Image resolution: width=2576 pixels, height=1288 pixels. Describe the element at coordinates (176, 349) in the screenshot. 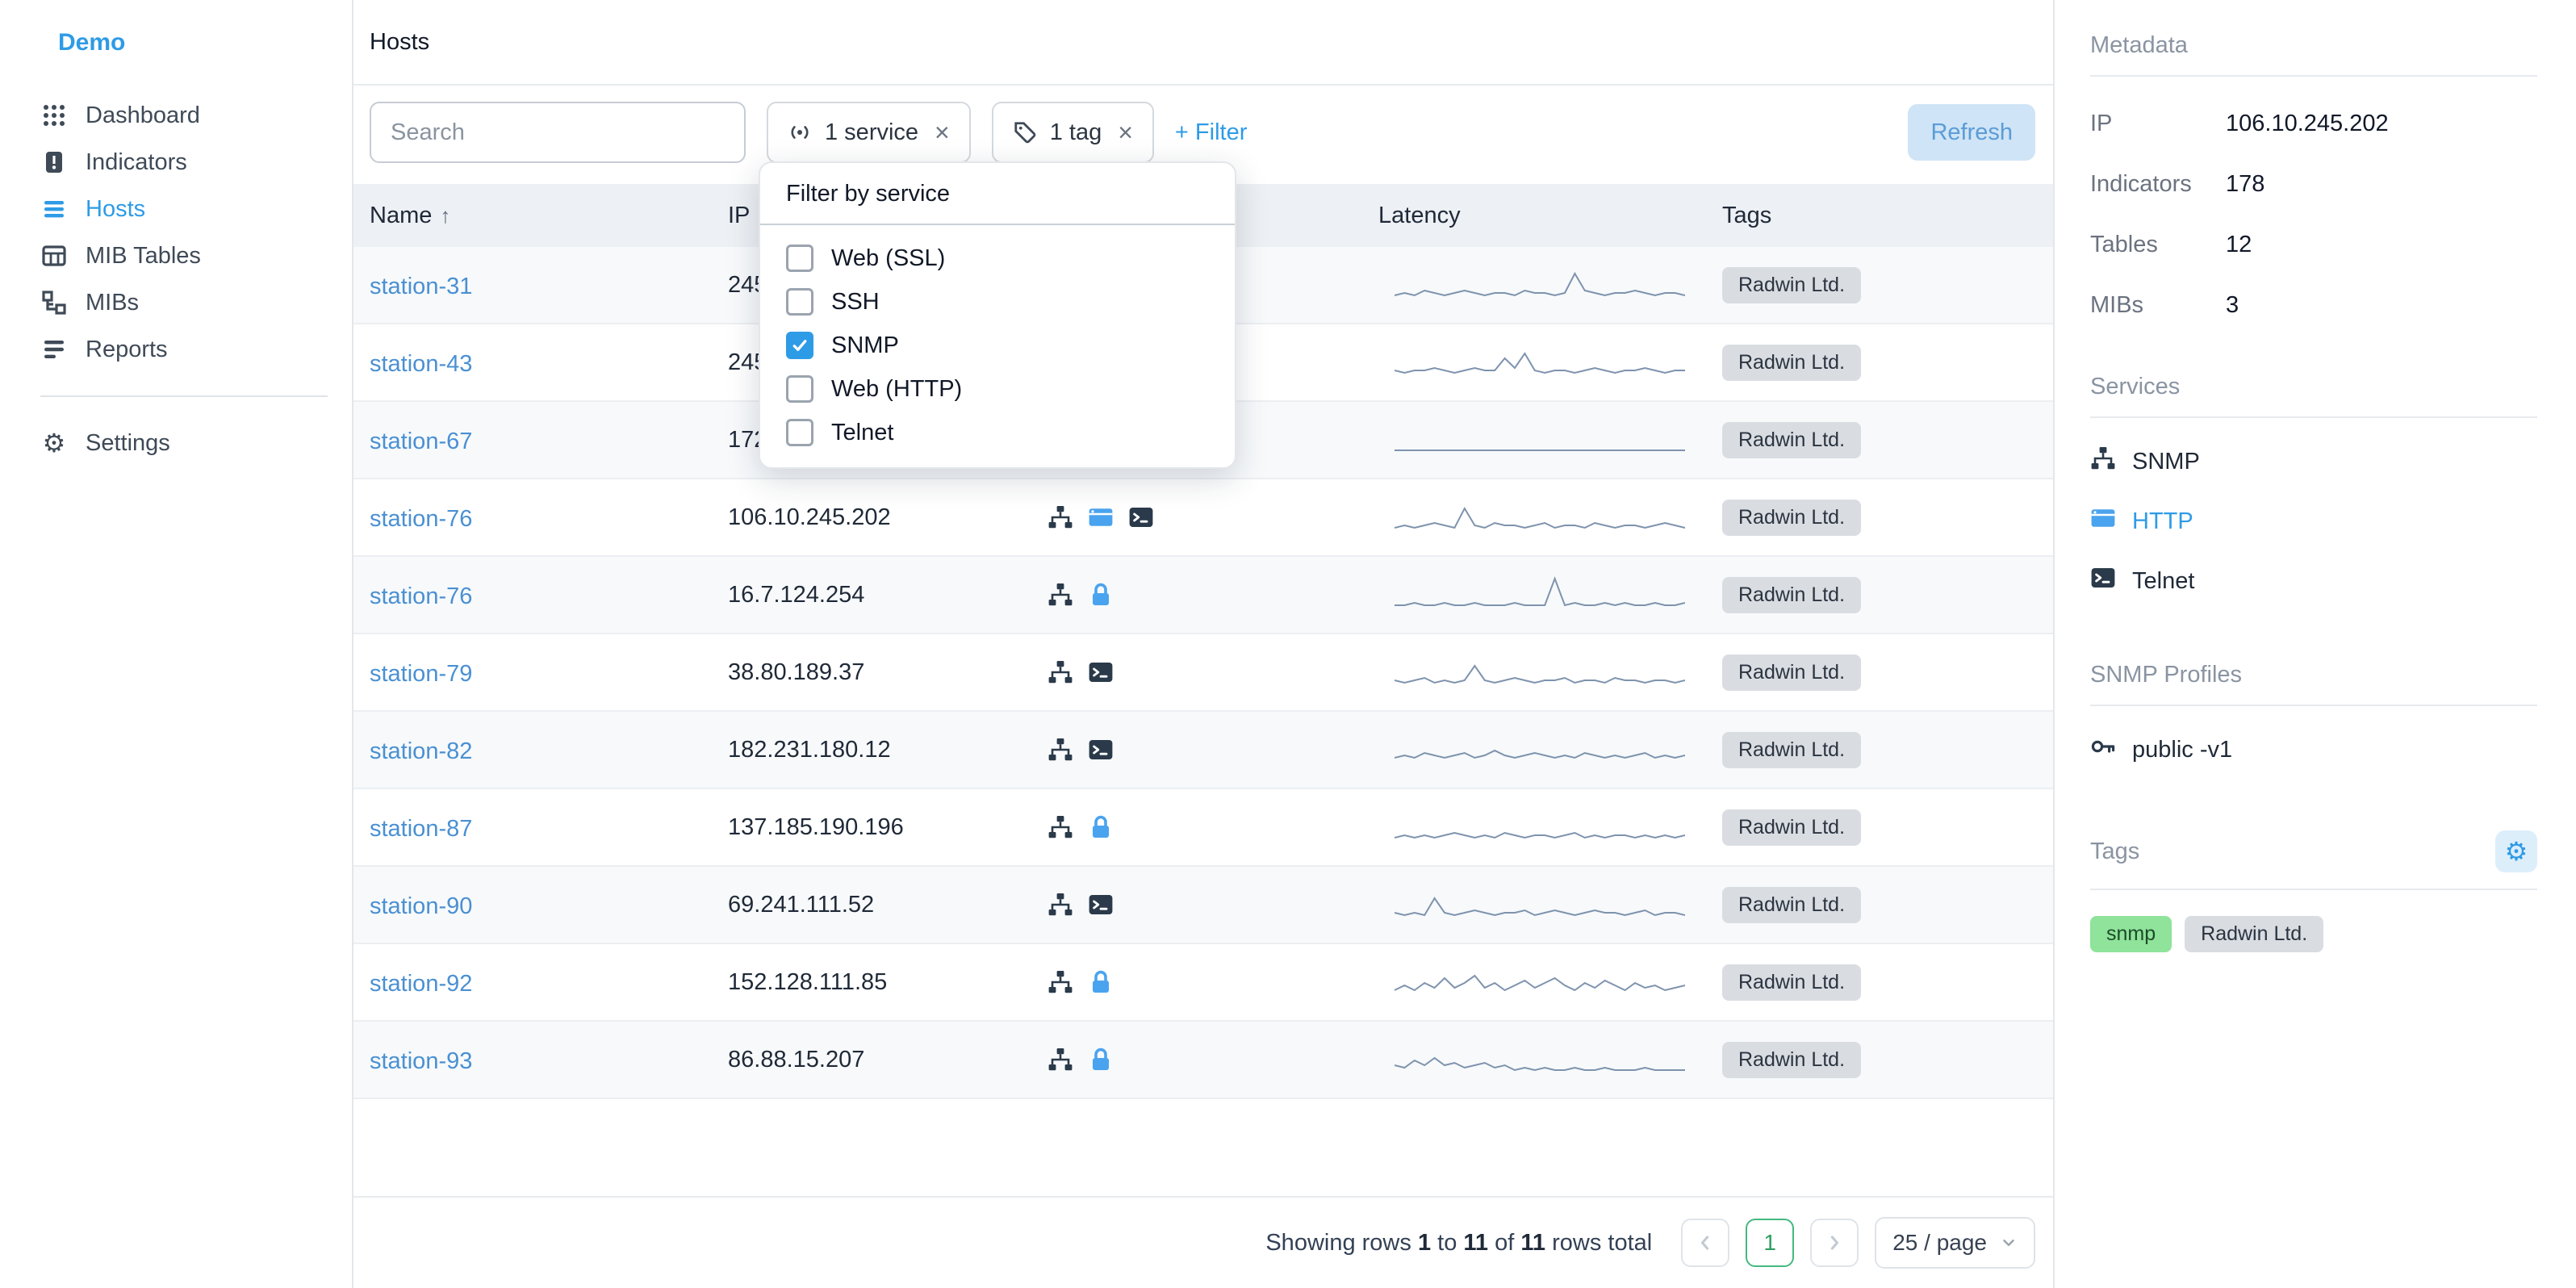

I see `sidebar-item-reports: Reports` at that location.